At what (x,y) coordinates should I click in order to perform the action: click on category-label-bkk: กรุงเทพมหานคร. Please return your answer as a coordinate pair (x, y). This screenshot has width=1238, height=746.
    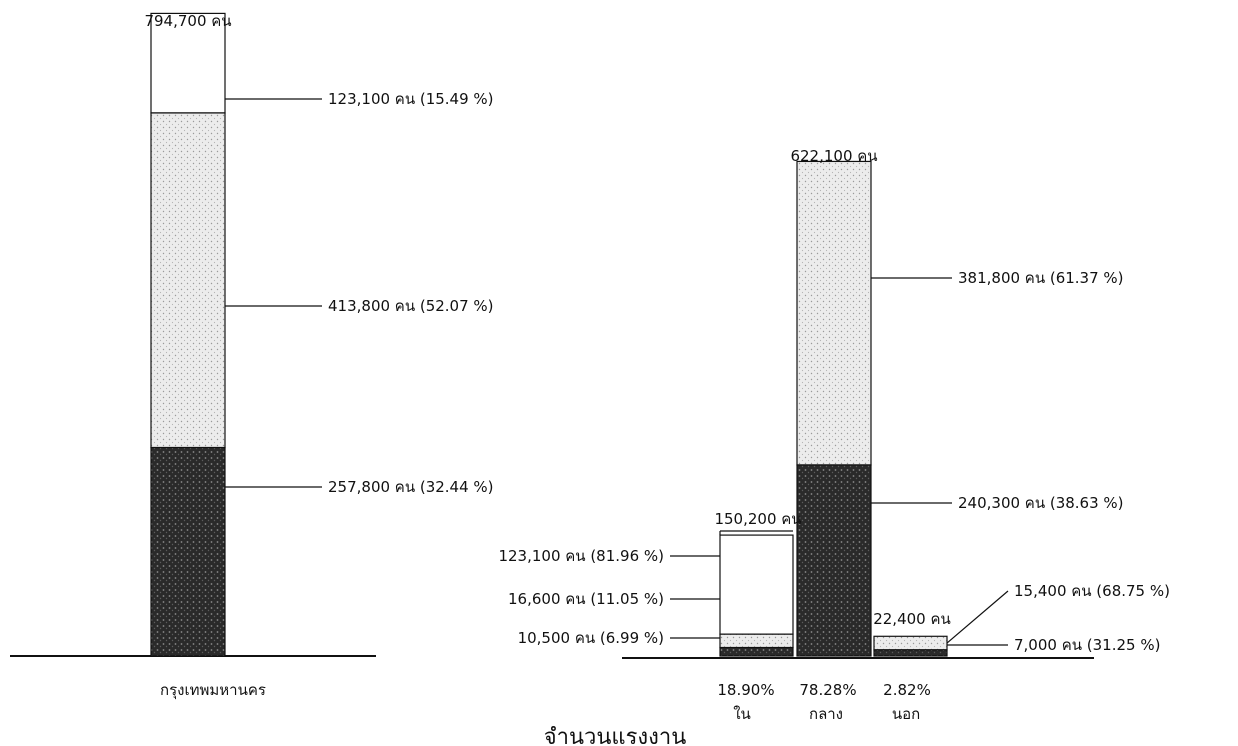
    Looking at the image, I should click on (213, 690).